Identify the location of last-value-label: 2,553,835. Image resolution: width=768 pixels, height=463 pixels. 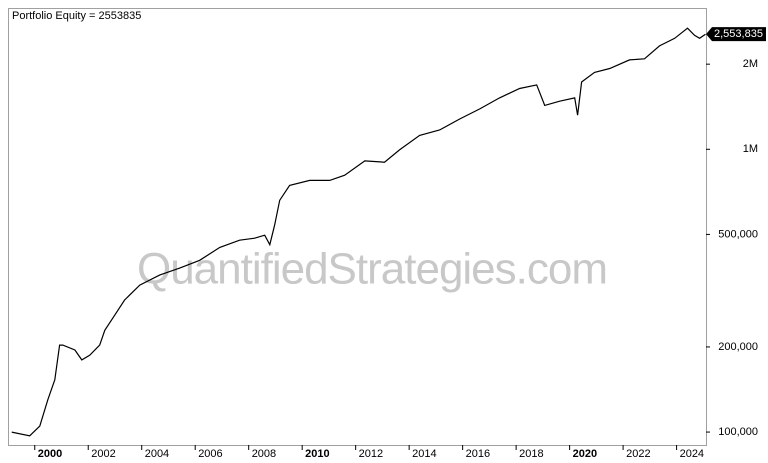
(738, 34).